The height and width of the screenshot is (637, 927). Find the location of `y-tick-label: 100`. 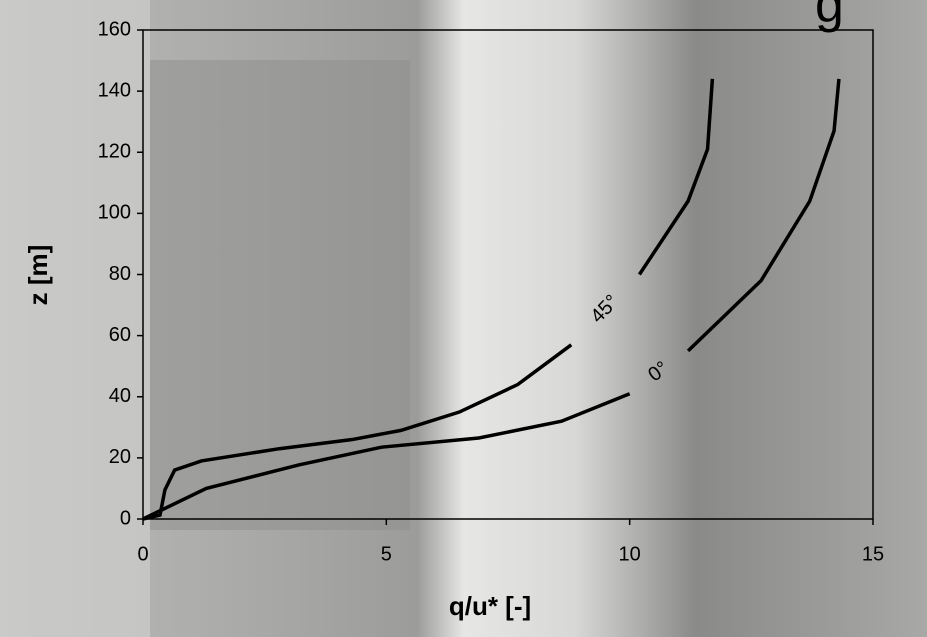

y-tick-label: 100 is located at coordinates (114, 213).